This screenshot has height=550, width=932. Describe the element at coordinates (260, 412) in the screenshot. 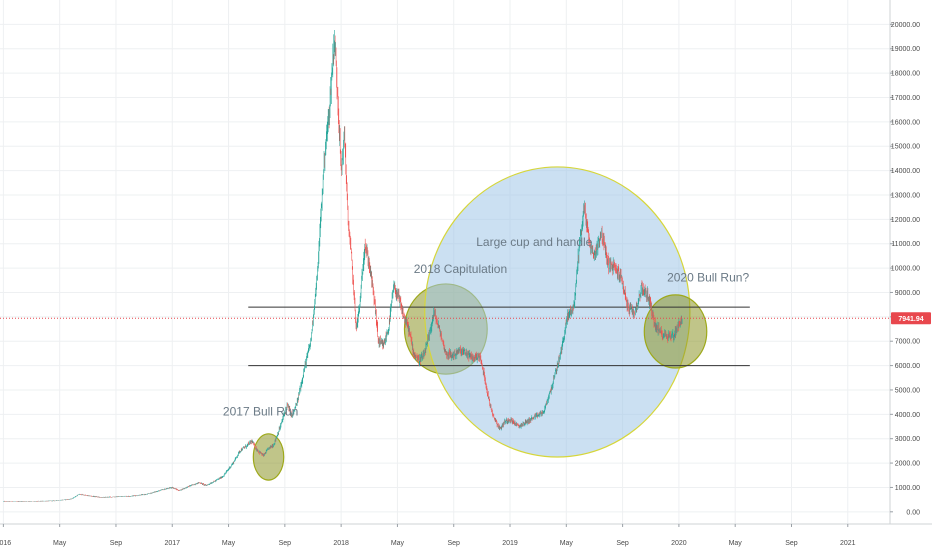

I see `annotation-label: 2017 Bull Run` at that location.